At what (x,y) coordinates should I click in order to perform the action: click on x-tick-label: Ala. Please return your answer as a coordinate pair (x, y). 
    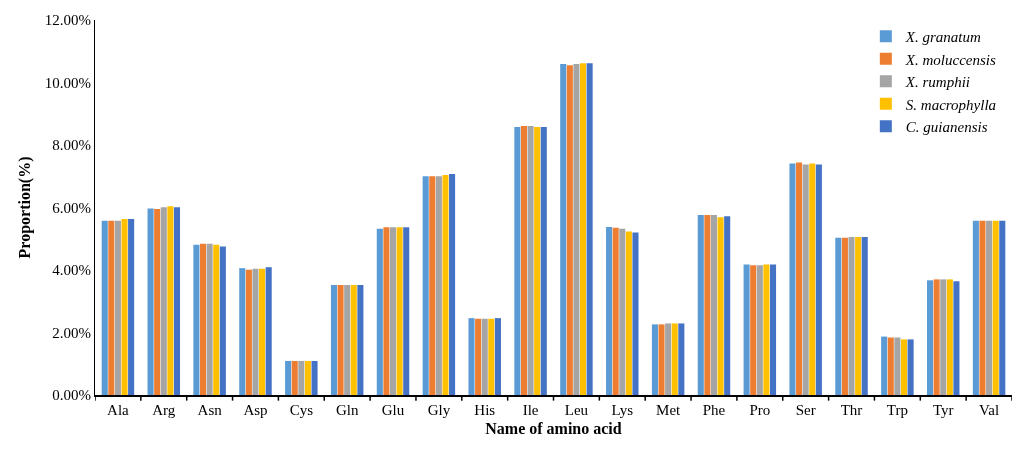
    Looking at the image, I should click on (118, 409).